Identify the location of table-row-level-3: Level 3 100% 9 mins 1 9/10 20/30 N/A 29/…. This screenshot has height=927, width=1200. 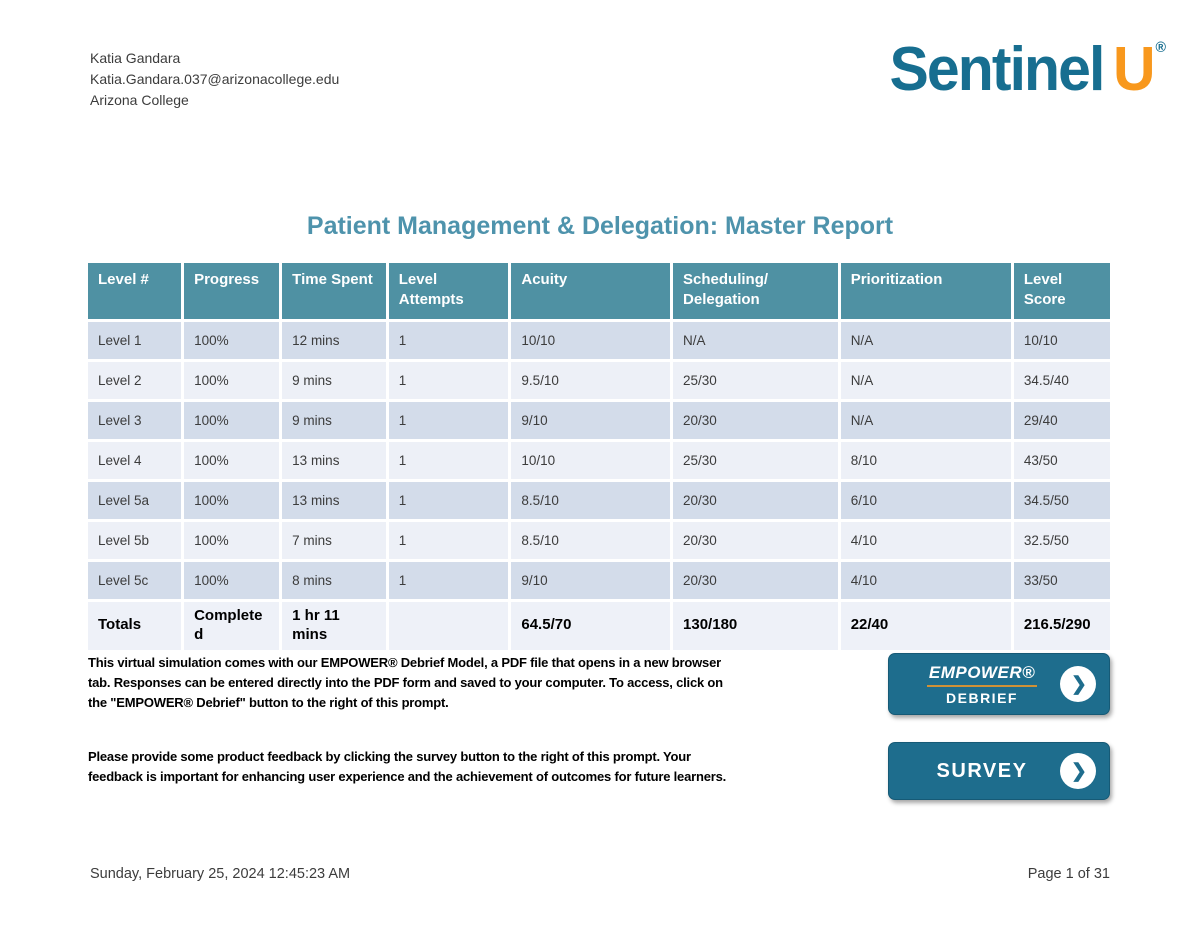
(599, 420).